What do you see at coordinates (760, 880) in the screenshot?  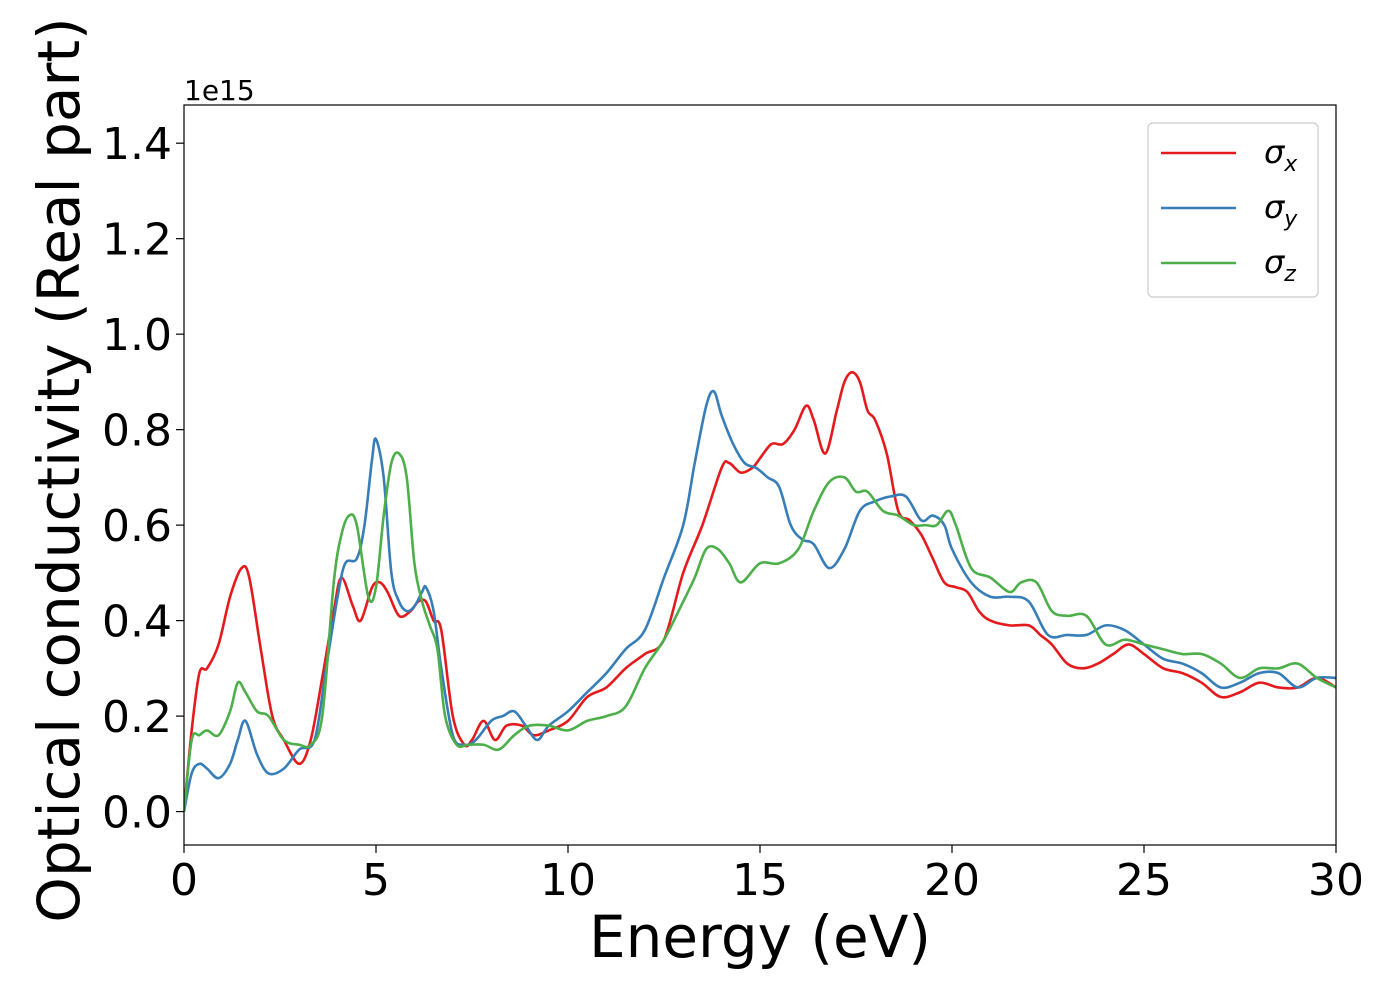 I see `x-tick-label: 15` at bounding box center [760, 880].